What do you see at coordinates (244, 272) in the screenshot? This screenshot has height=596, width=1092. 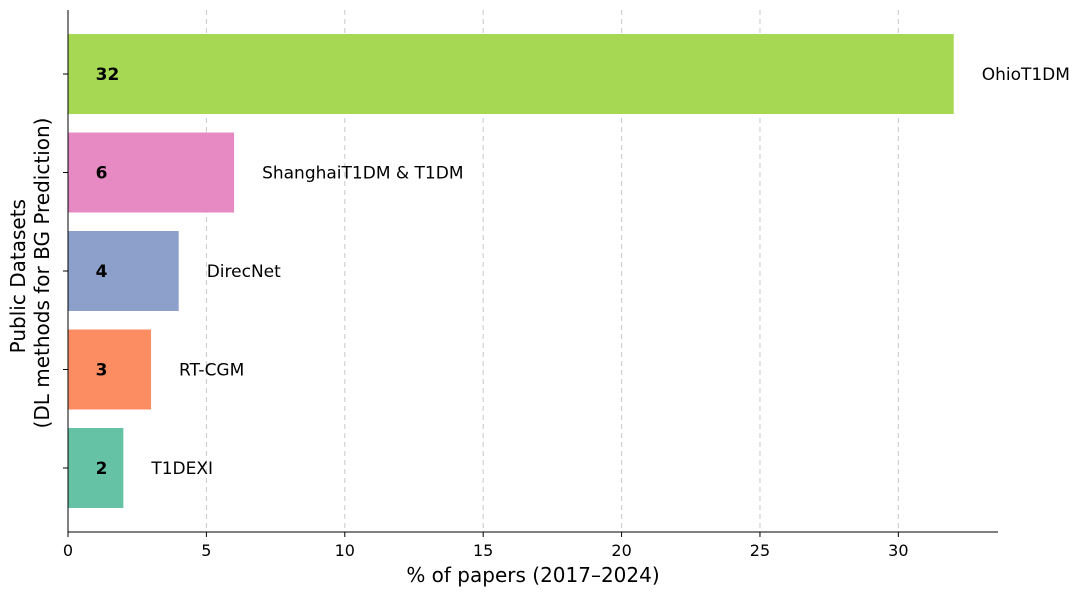 I see `bar-category-label: DirecNet` at bounding box center [244, 272].